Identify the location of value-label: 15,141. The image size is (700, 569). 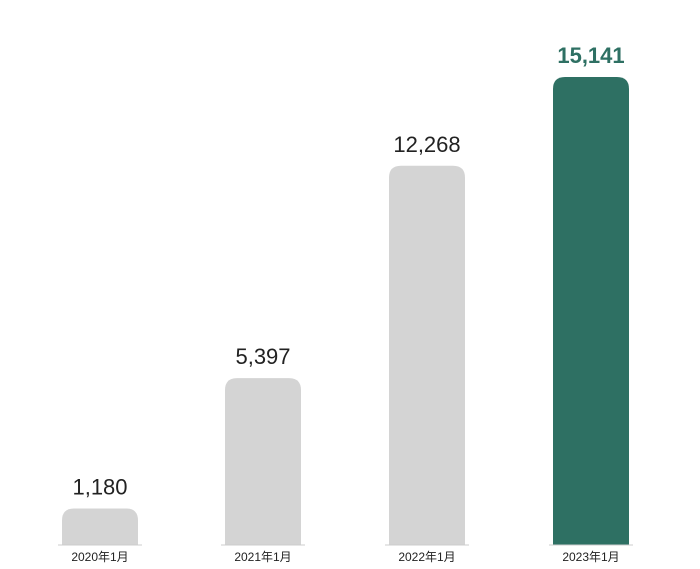
(590, 55).